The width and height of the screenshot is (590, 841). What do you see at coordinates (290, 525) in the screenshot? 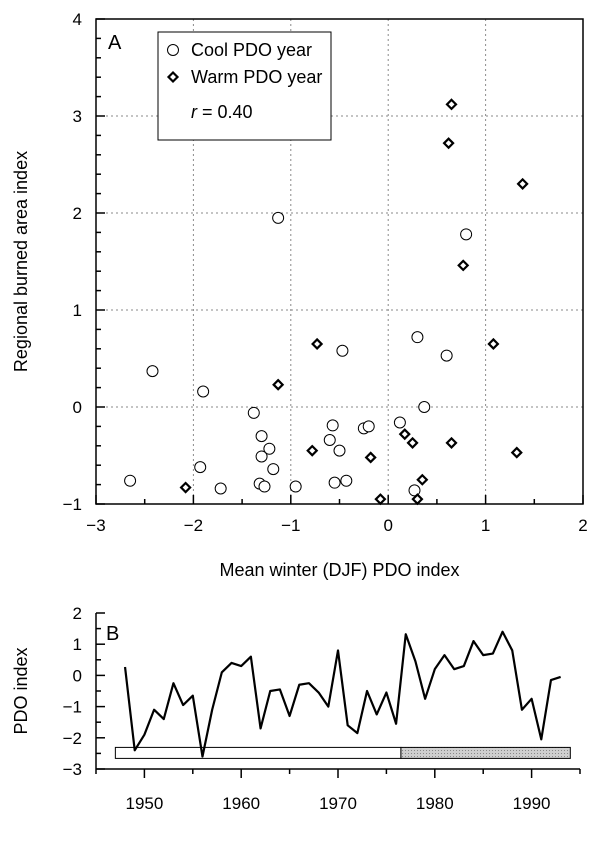
I see `panel-a-x-tick-label: −1` at bounding box center [290, 525].